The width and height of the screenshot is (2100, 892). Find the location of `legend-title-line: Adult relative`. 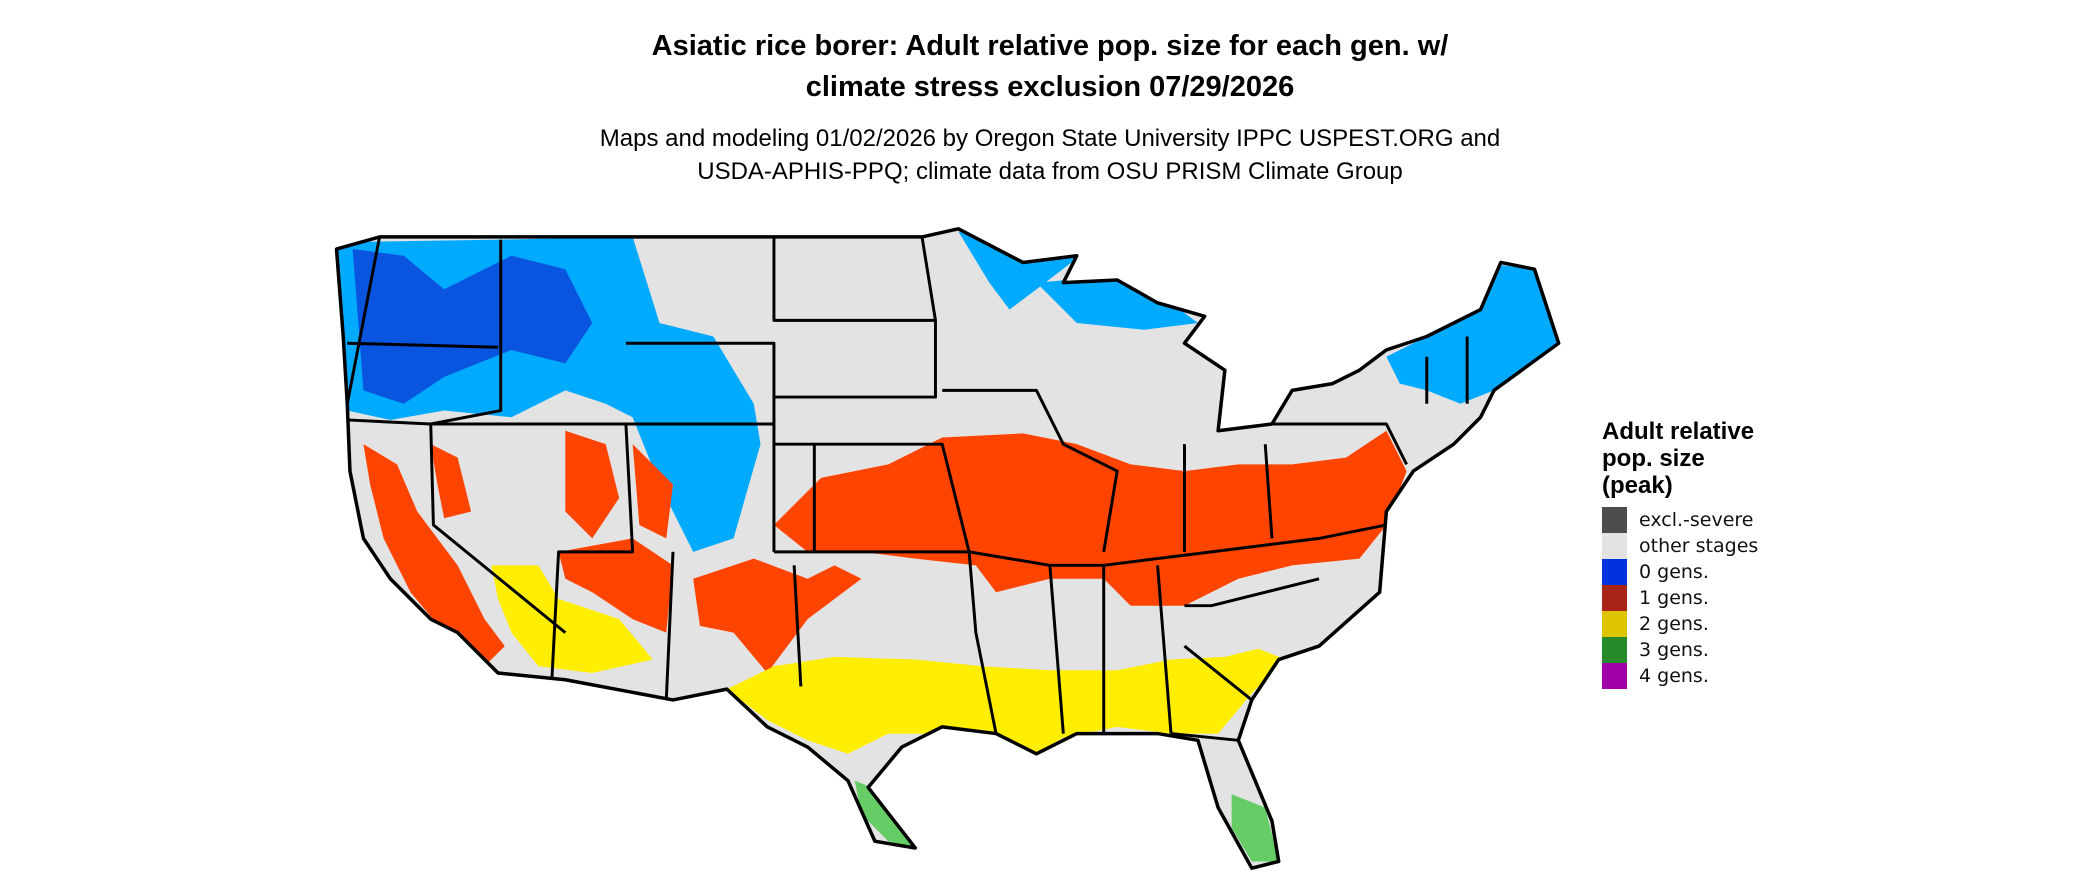

legend-title-line: Adult relative is located at coordinates (1678, 431).